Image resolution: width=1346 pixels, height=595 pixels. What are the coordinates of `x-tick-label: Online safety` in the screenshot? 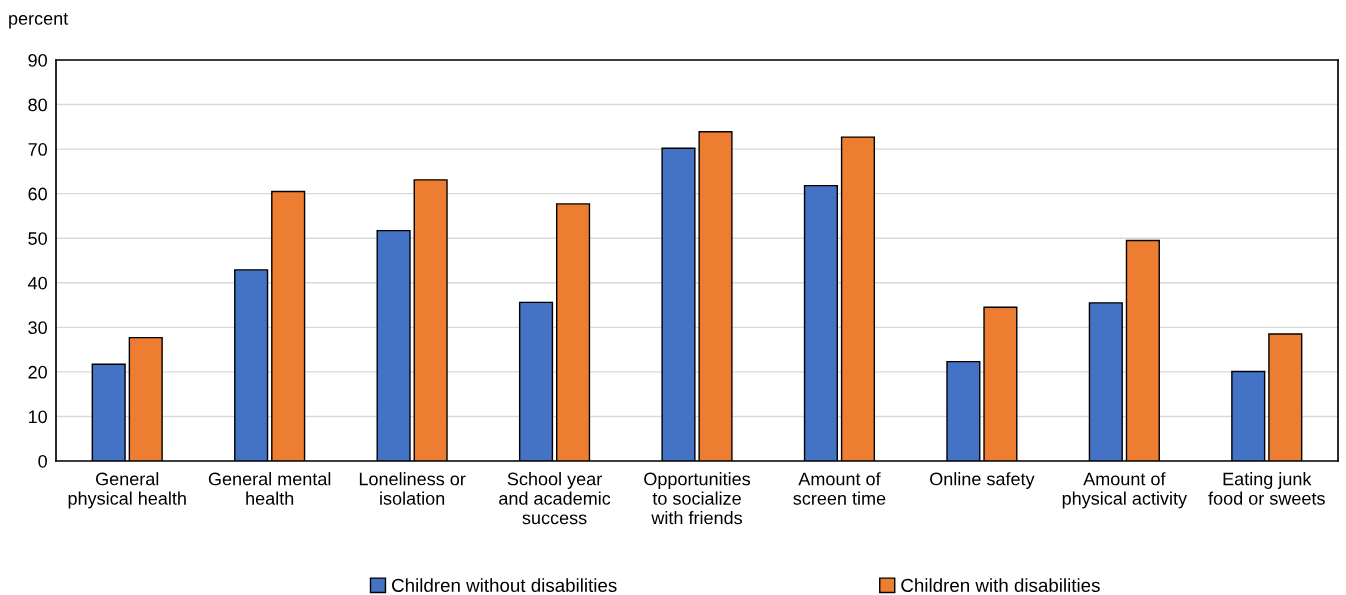 It's located at (982, 480).